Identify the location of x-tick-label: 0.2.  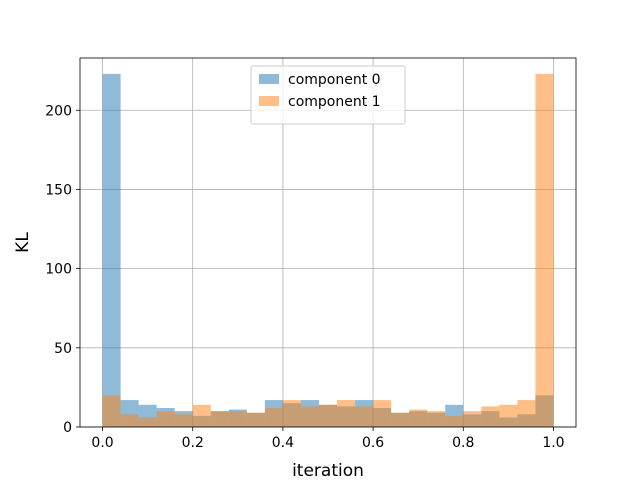
(193, 443).